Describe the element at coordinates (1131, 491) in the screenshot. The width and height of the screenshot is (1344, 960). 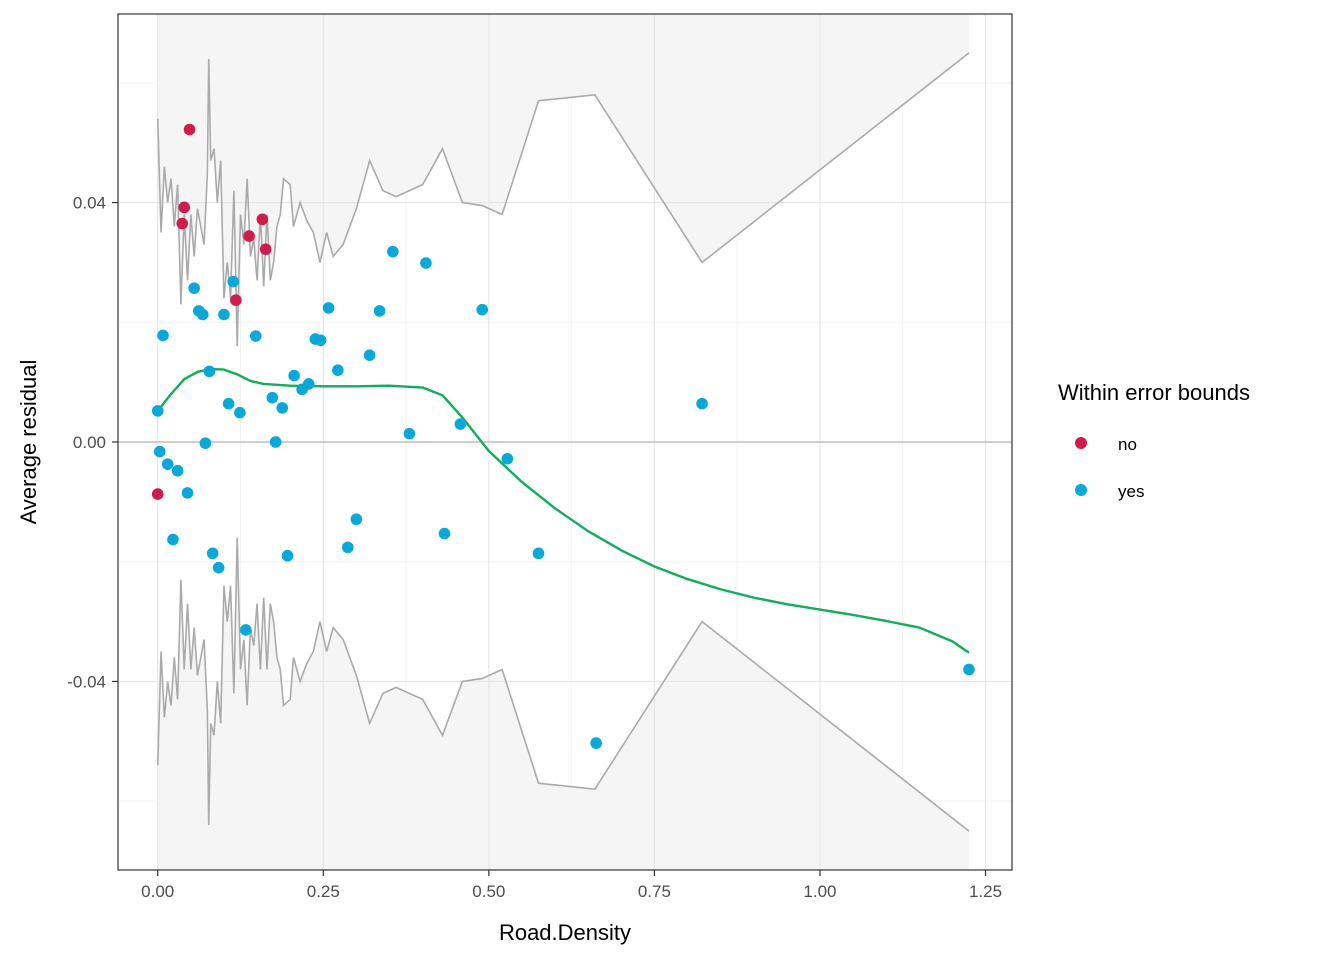
I see `legend-label-yes: yes` at that location.